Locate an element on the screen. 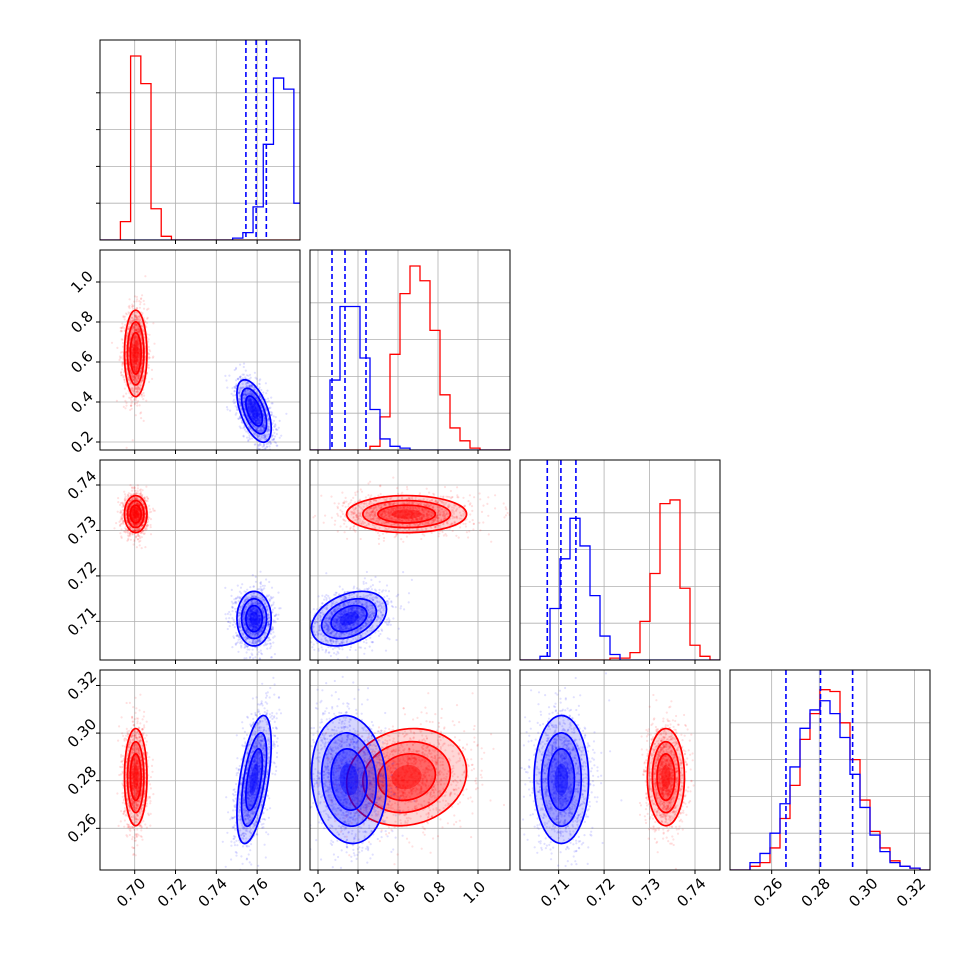  x-tick-label: 0.28 is located at coordinates (816, 892).